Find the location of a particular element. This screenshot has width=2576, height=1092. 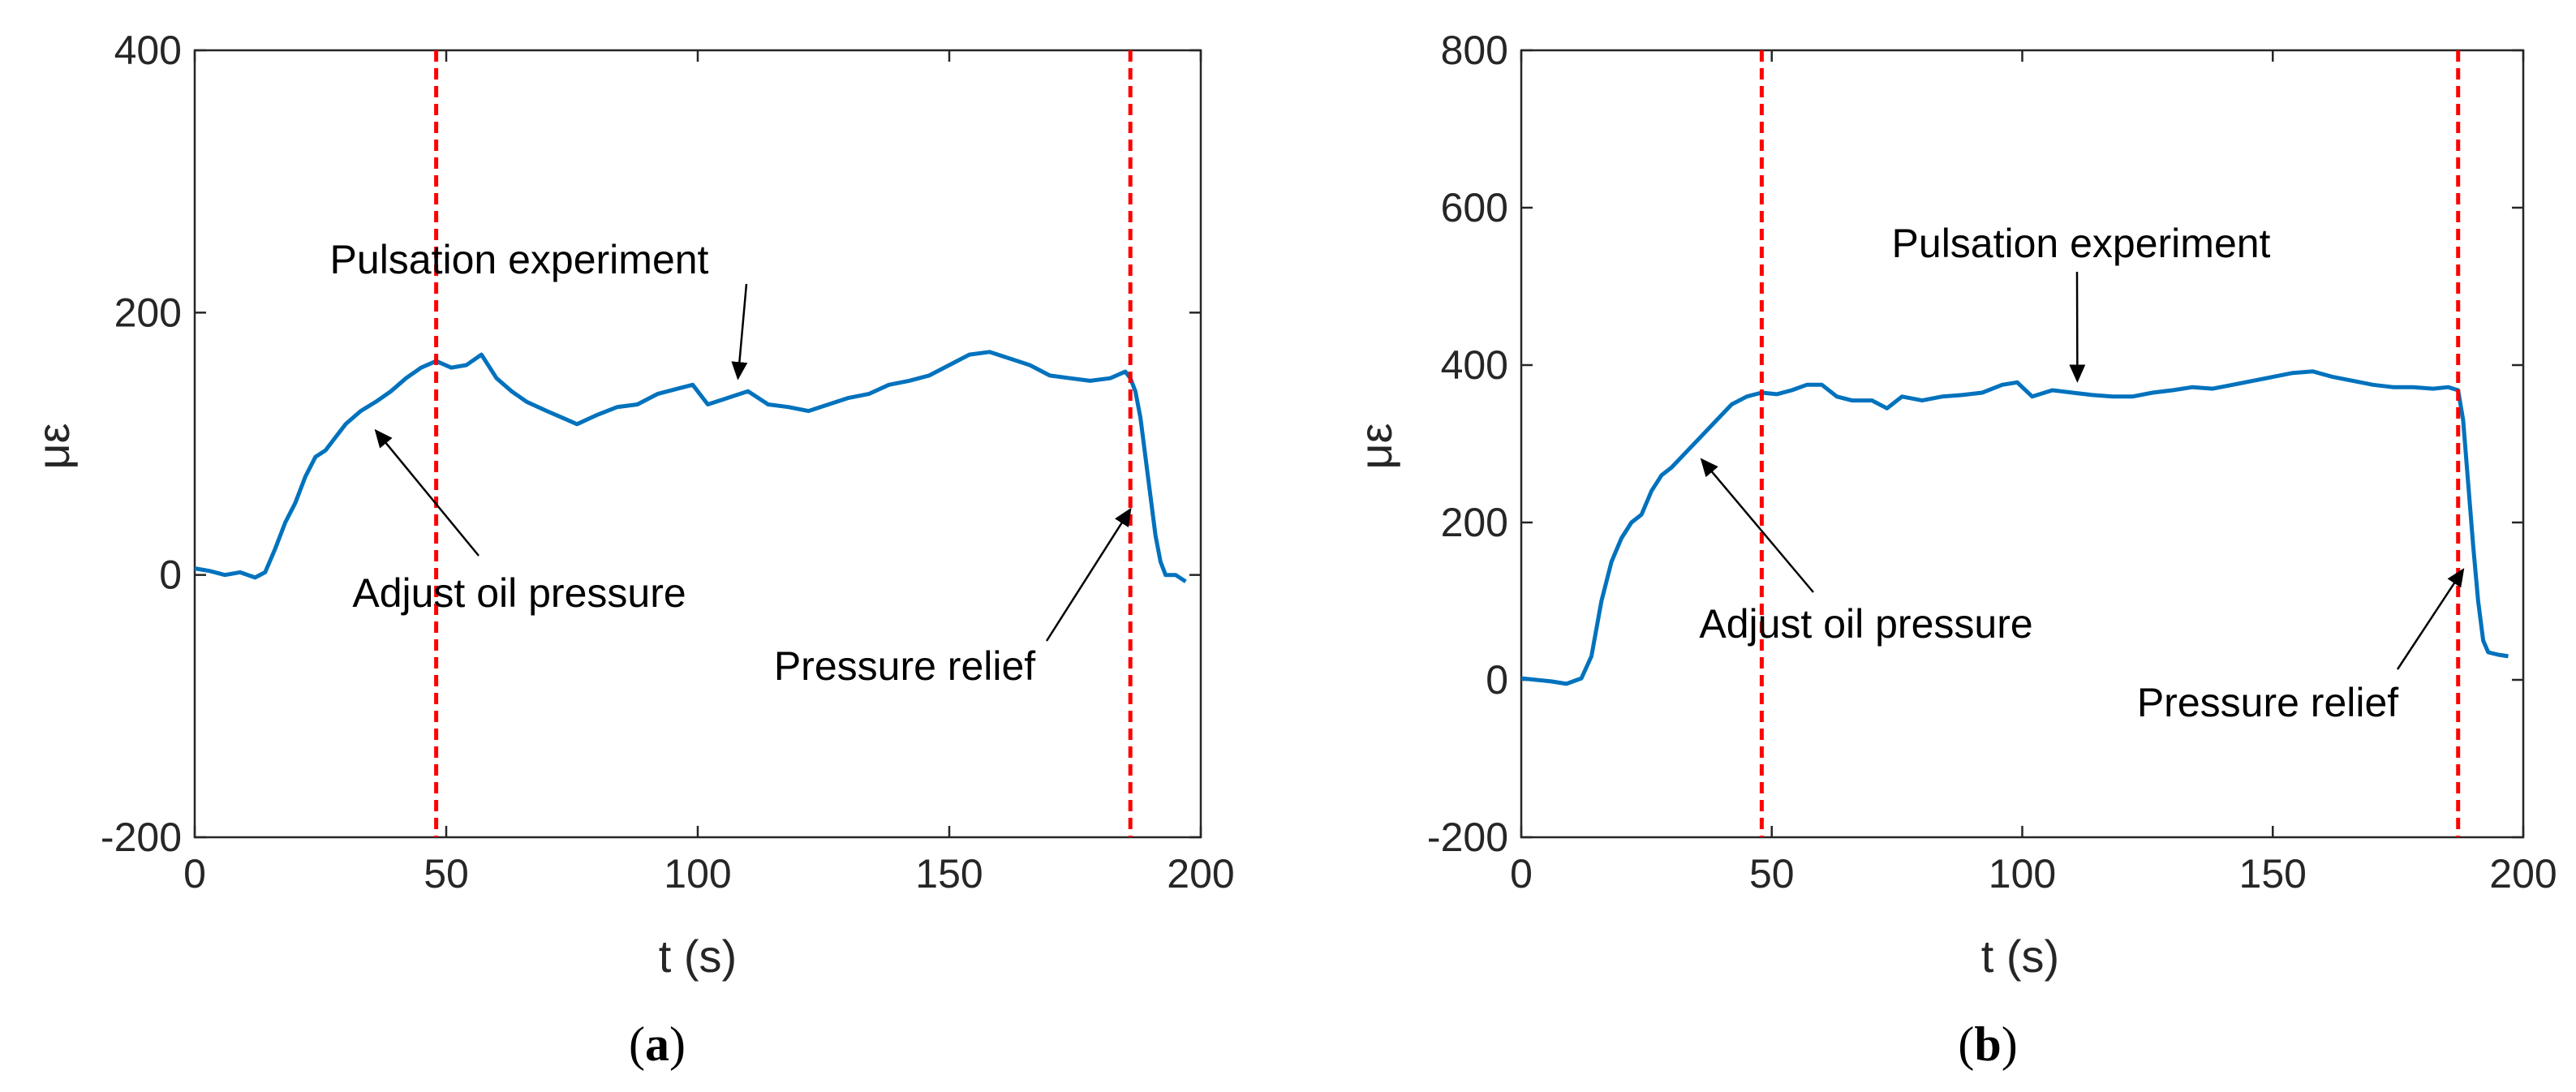

panel-letter: a is located at coordinates (657, 1044).